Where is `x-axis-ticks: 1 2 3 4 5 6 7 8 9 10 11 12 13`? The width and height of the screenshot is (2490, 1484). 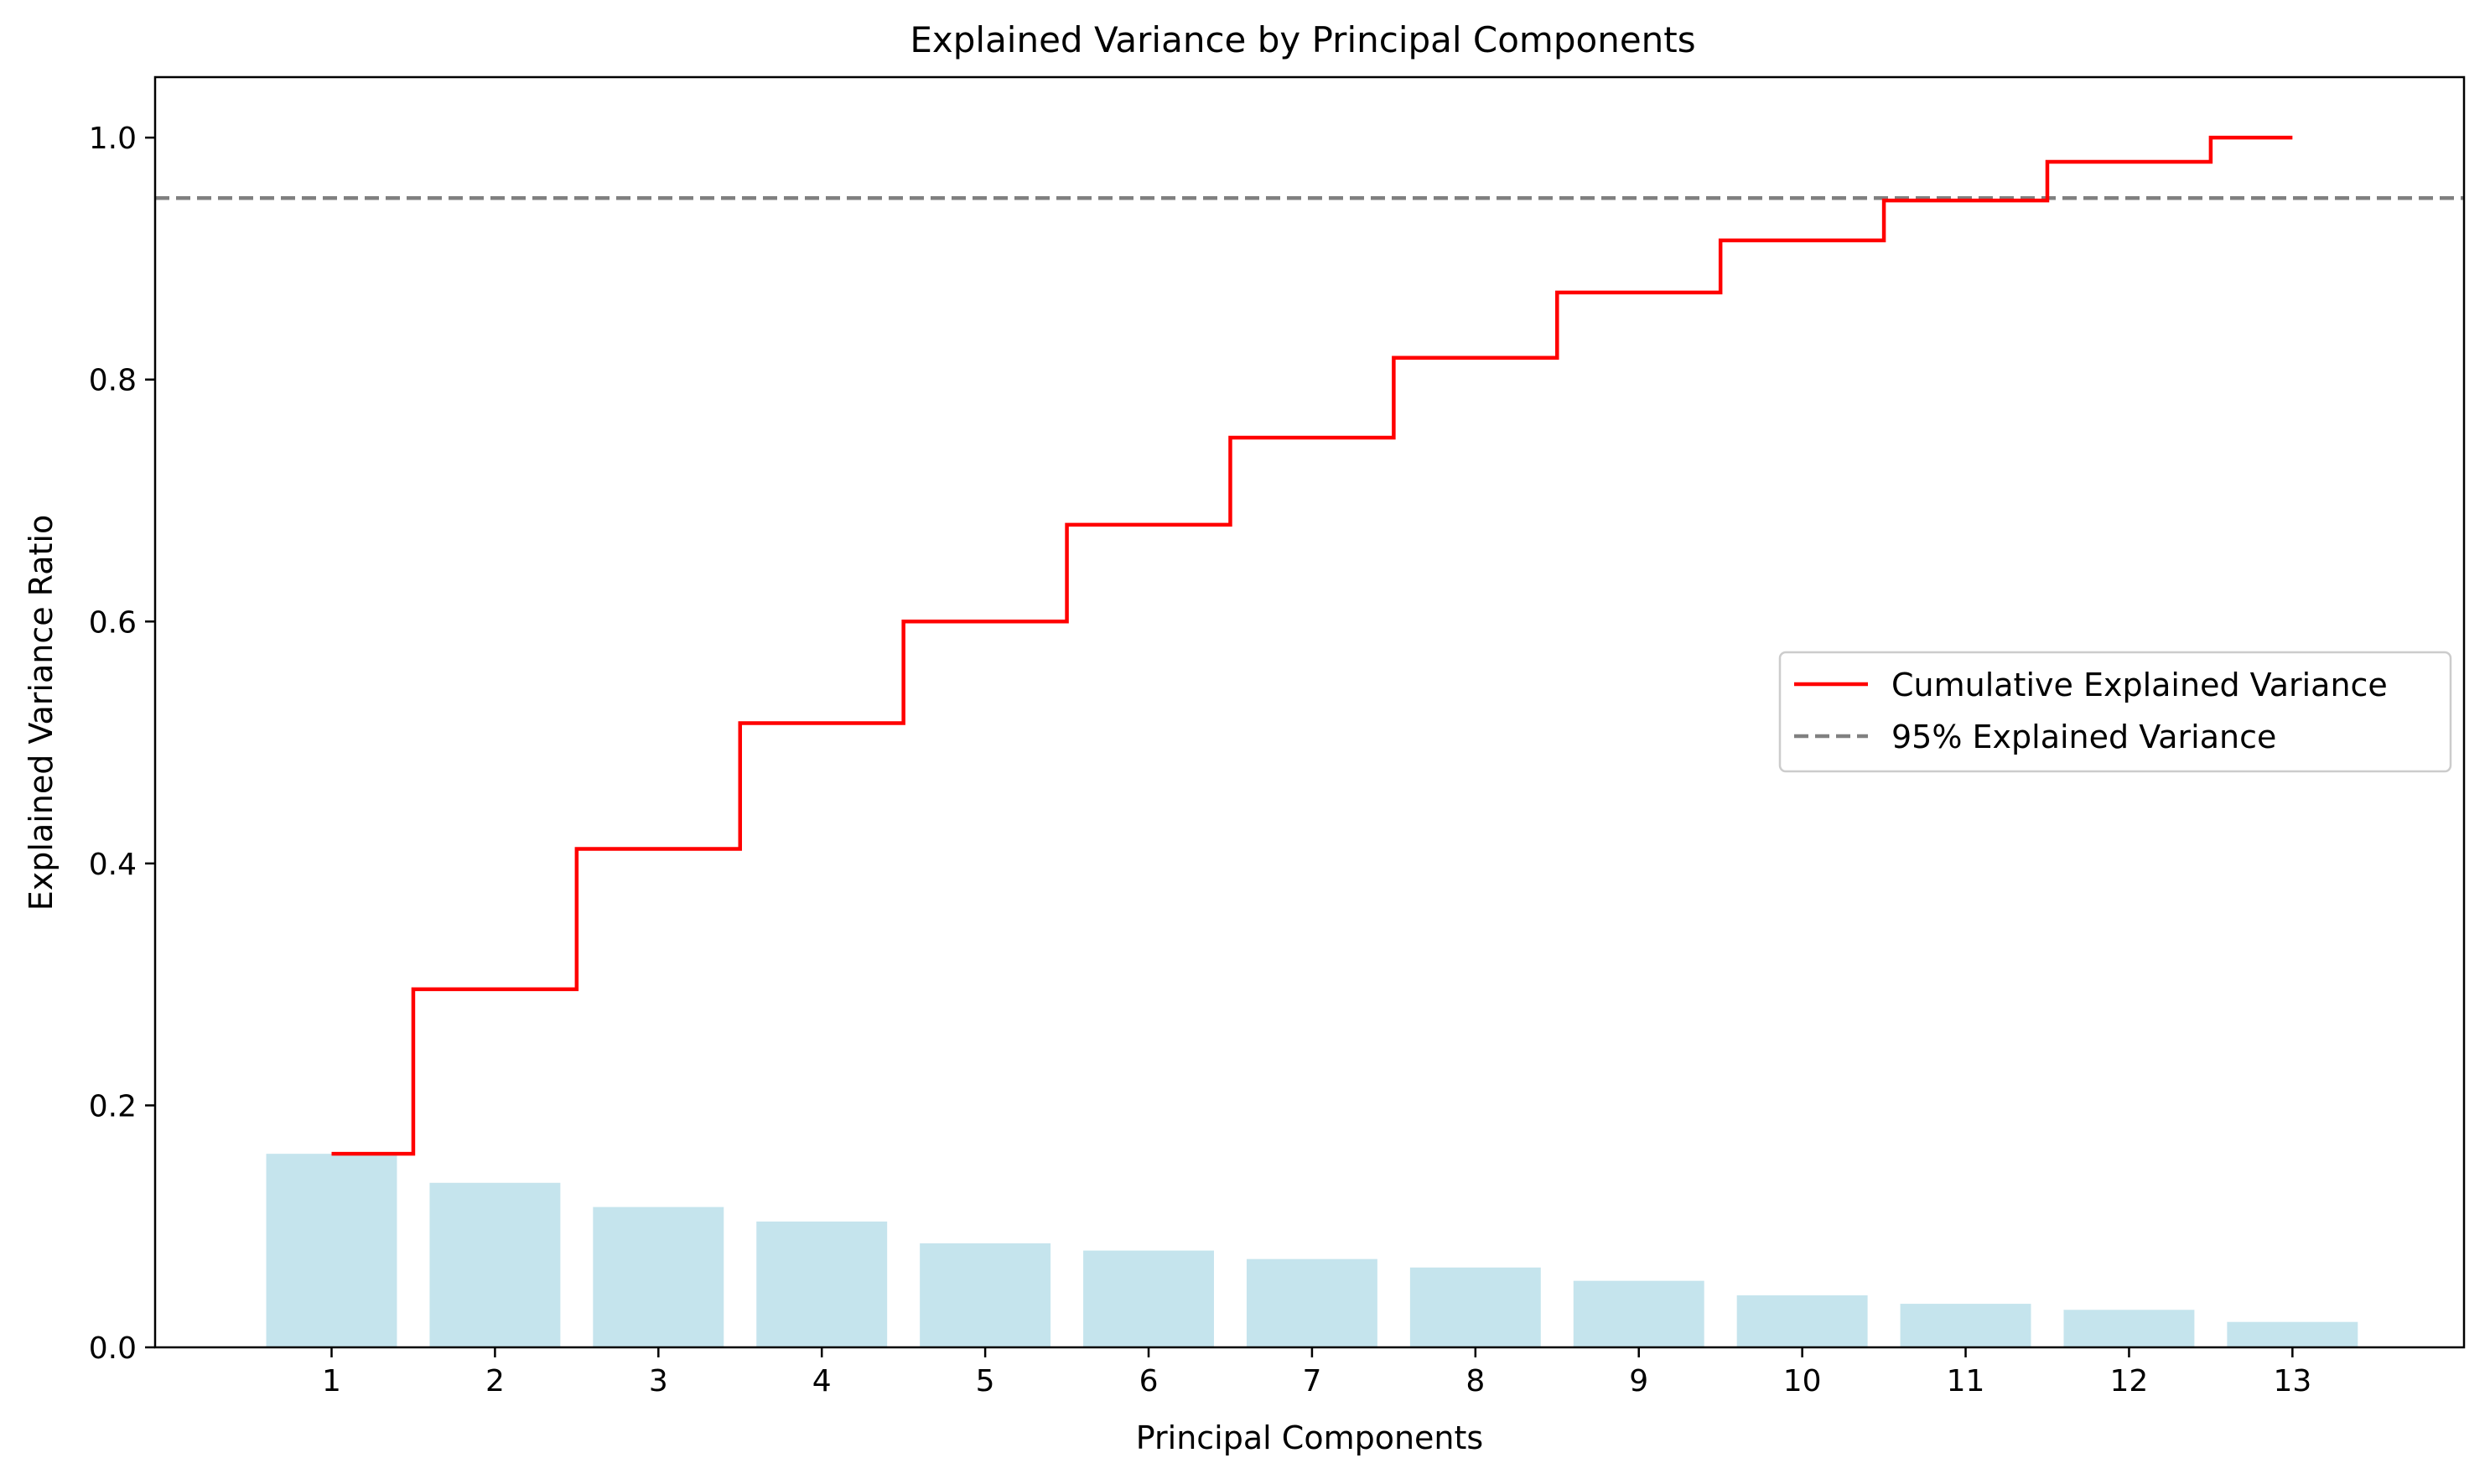 x-axis-ticks: 1 2 3 4 5 6 7 8 9 10 11 12 13 is located at coordinates (1316, 1372).